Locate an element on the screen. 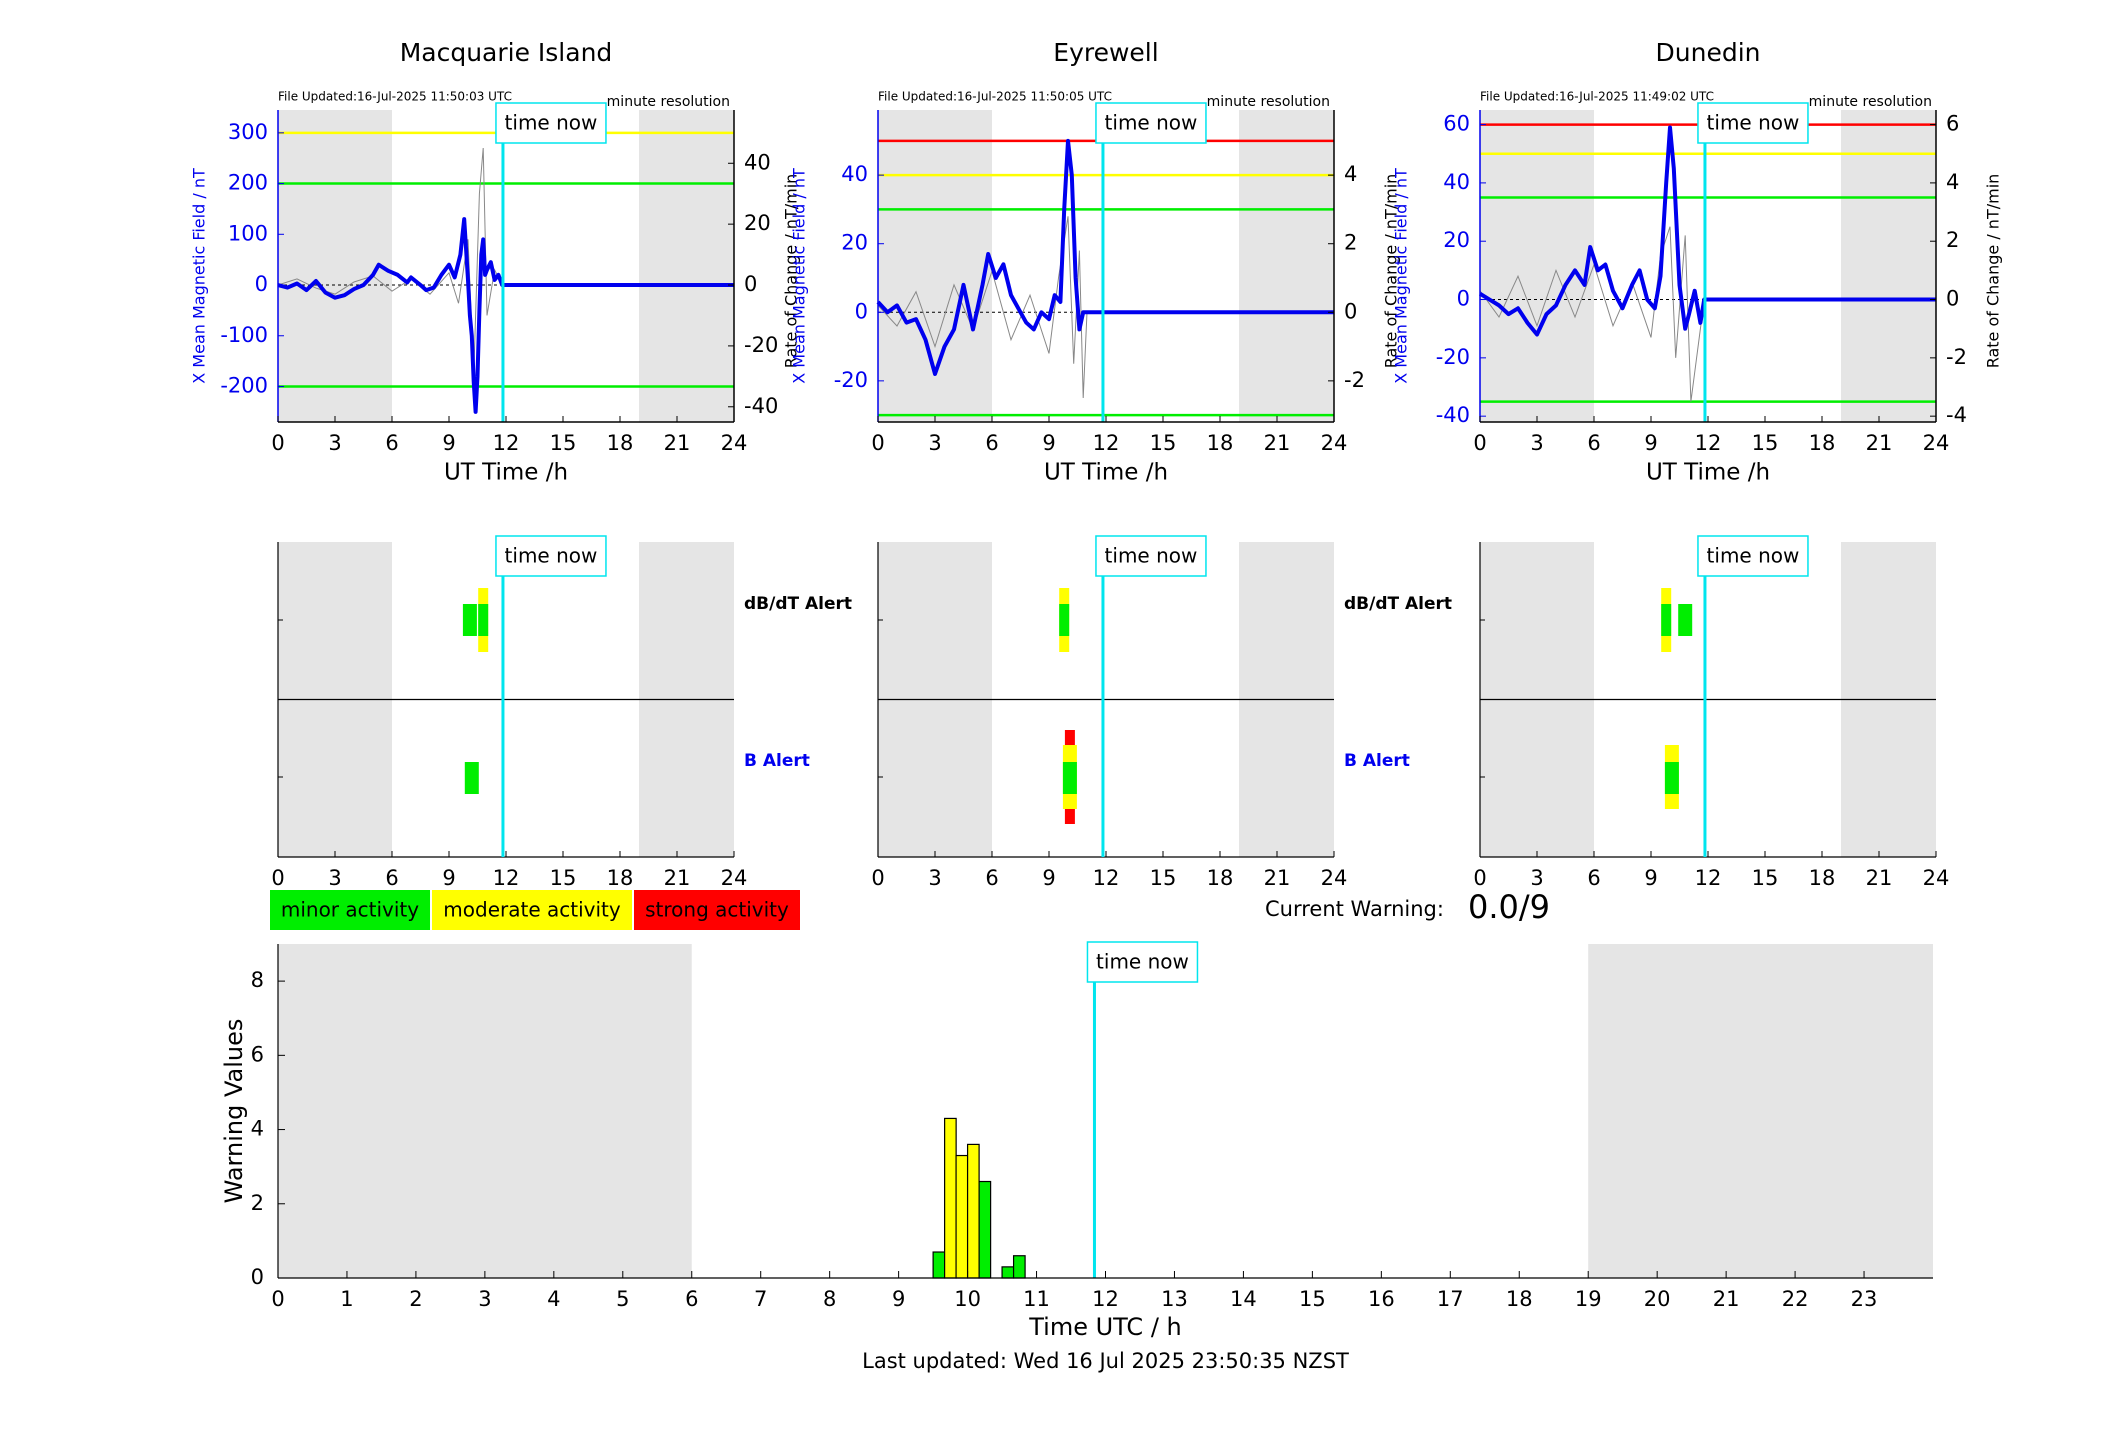  bar-chart-x-tick-label: 3 is located at coordinates (484, 1299).